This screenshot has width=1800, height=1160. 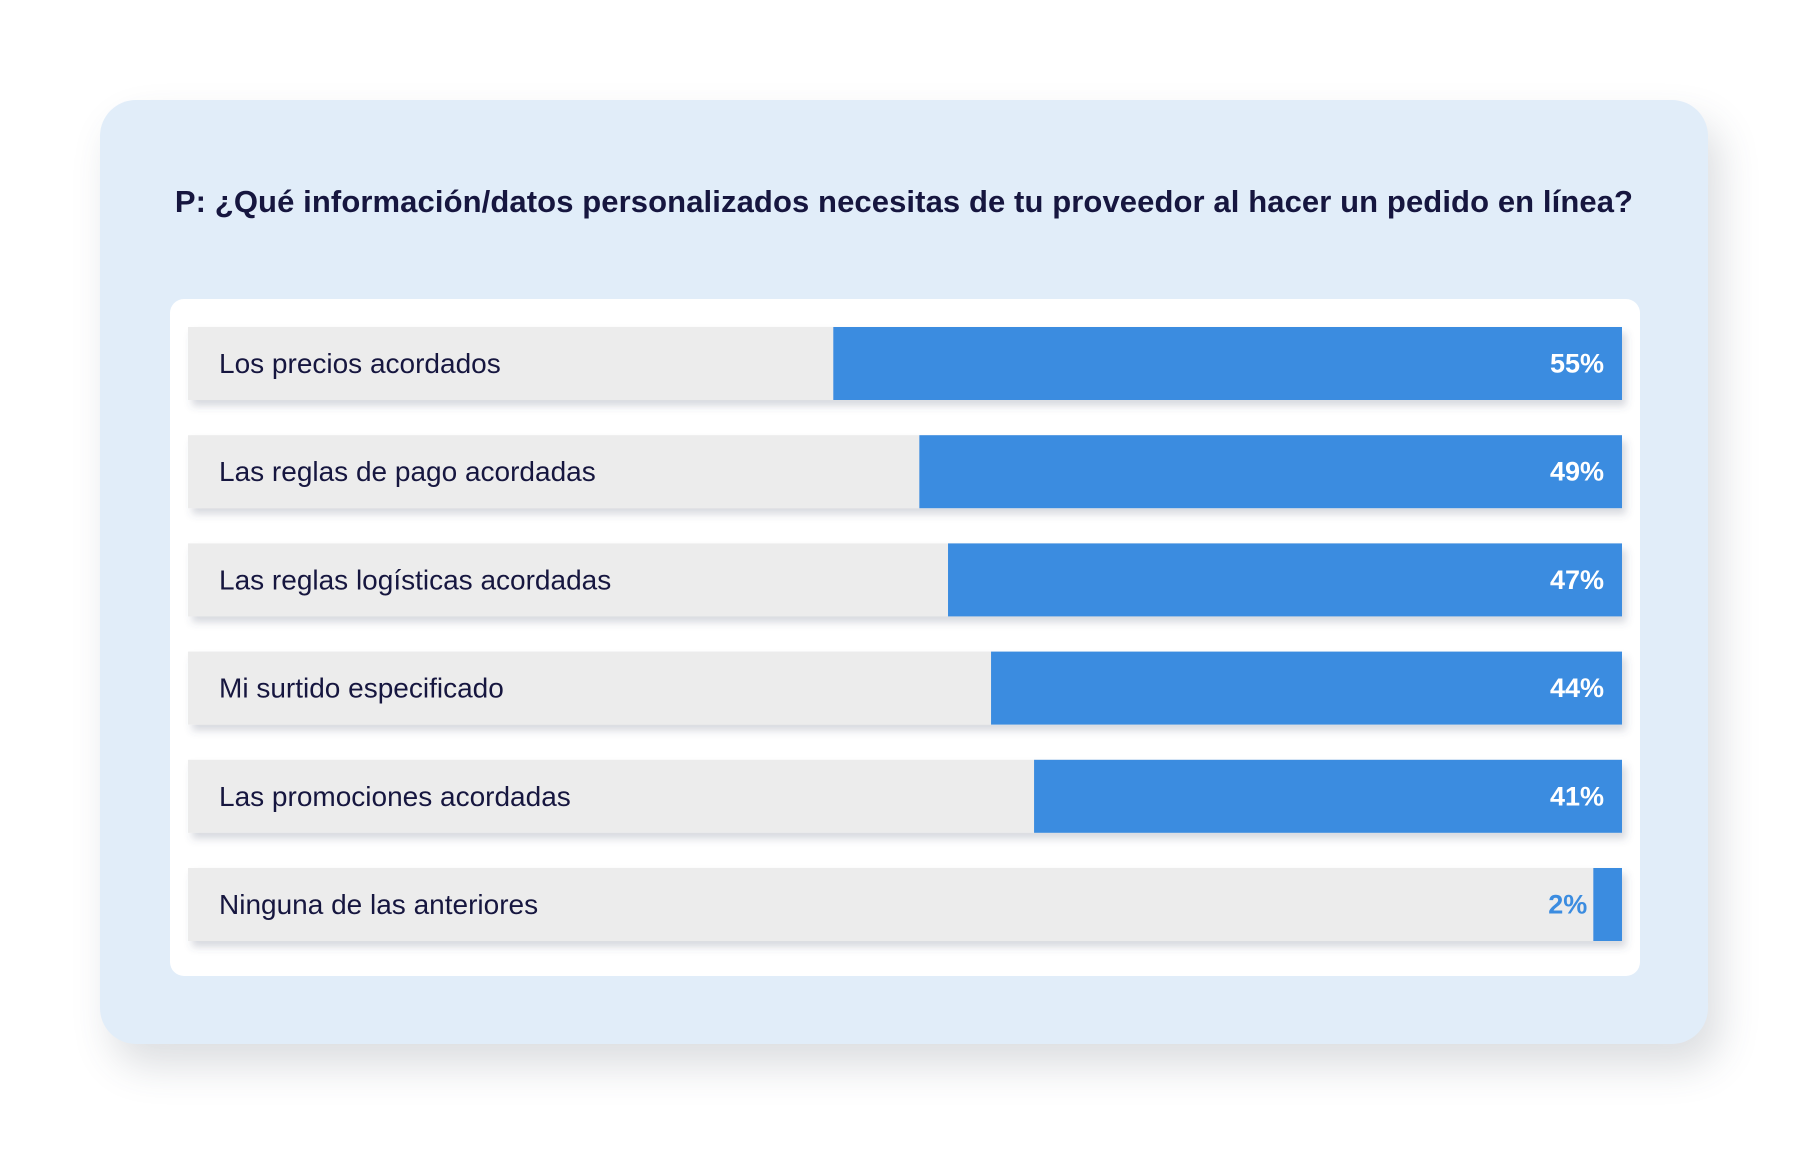 What do you see at coordinates (361, 688) in the screenshot?
I see `category-label: Mi surtido especificado` at bounding box center [361, 688].